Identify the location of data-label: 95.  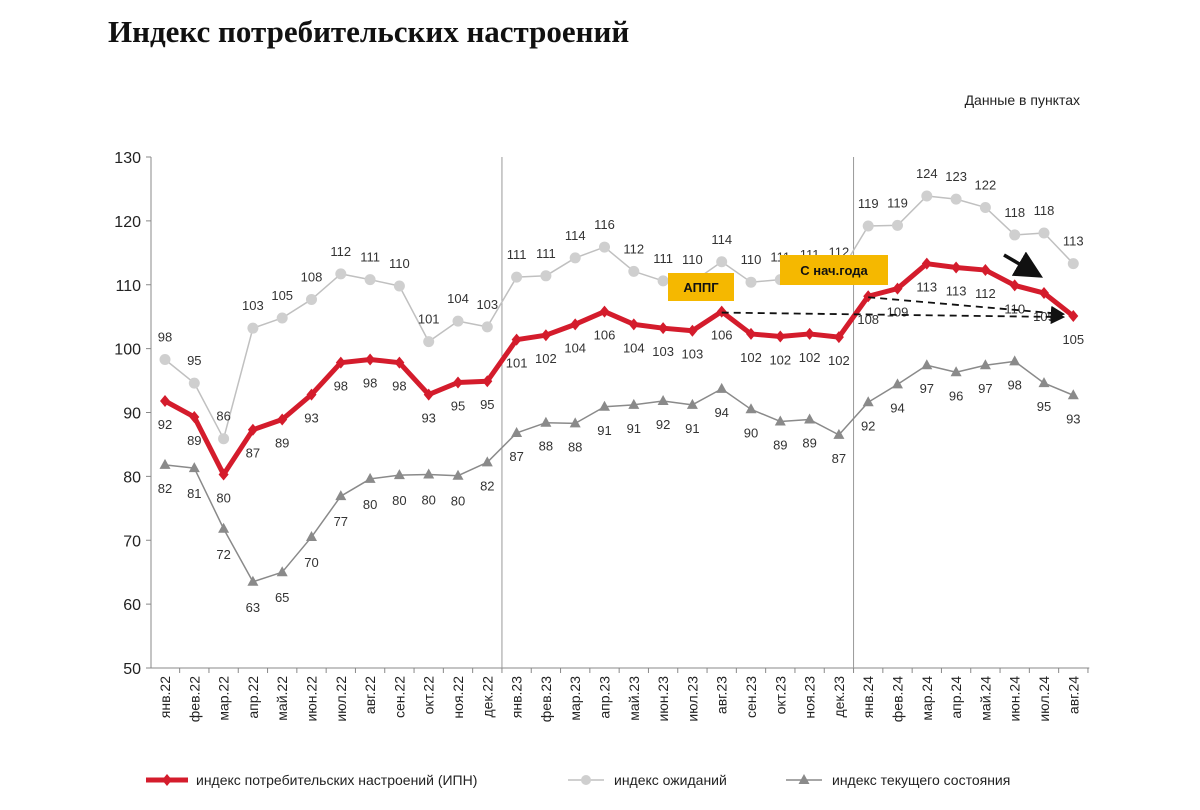
(194, 360).